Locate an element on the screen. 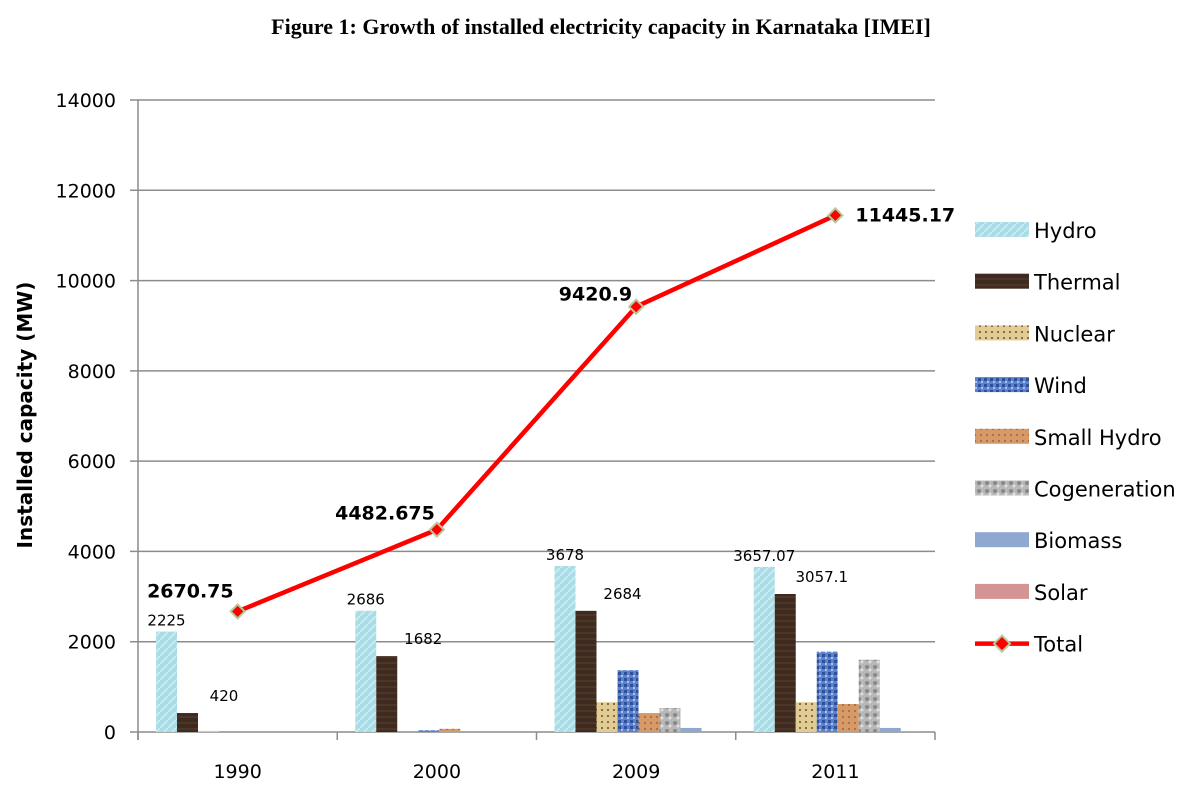 This screenshot has height=796, width=1202. legend-item-thermal: Thermal is located at coordinates (1047, 283).